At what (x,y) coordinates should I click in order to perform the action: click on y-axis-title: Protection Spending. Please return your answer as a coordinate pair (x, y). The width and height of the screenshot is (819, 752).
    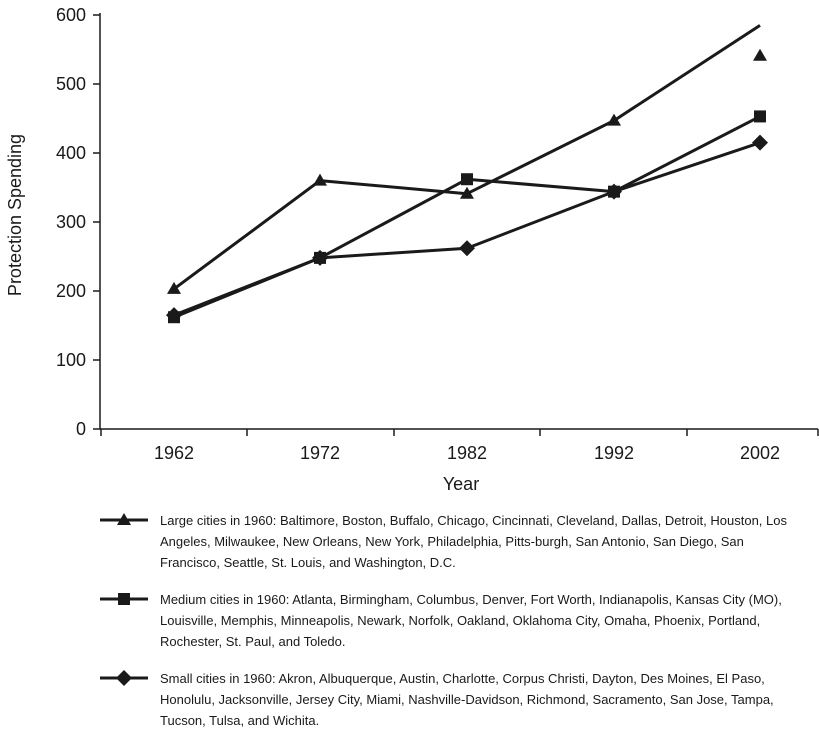
    Looking at the image, I should click on (15, 215).